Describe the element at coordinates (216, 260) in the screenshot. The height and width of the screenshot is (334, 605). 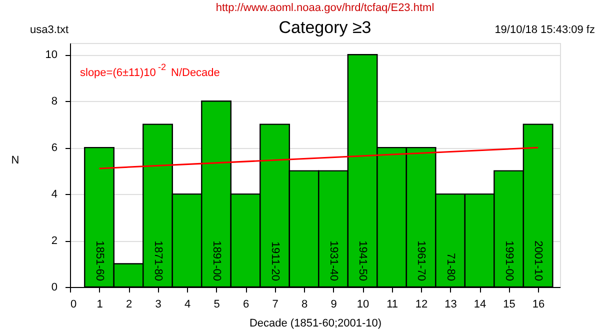
I see `data-label: 1891-00` at that location.